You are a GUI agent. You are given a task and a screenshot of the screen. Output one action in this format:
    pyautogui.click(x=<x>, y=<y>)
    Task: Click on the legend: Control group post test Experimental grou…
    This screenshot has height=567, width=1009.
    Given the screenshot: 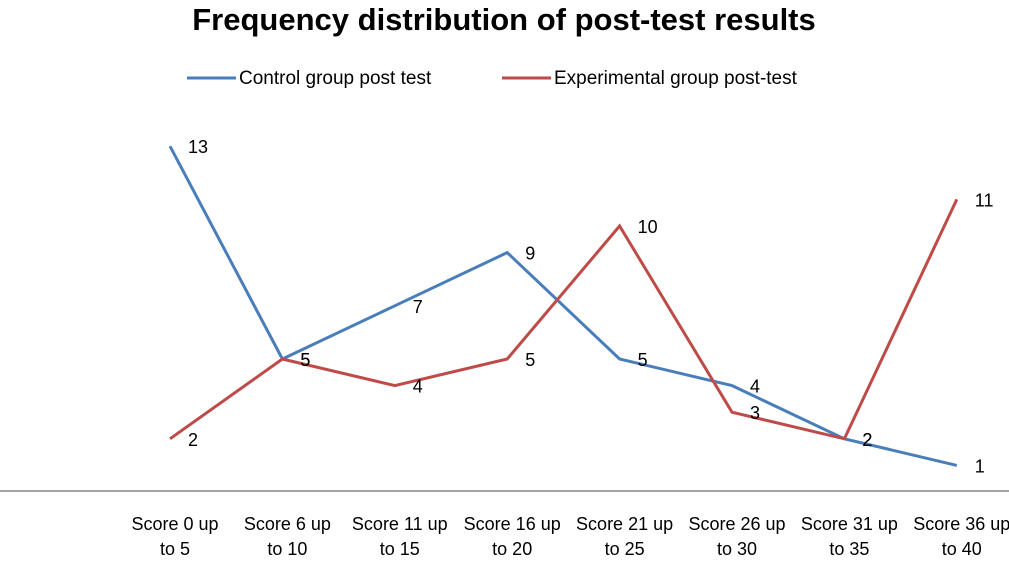 What is the action you would take?
    pyautogui.click(x=492, y=78)
    